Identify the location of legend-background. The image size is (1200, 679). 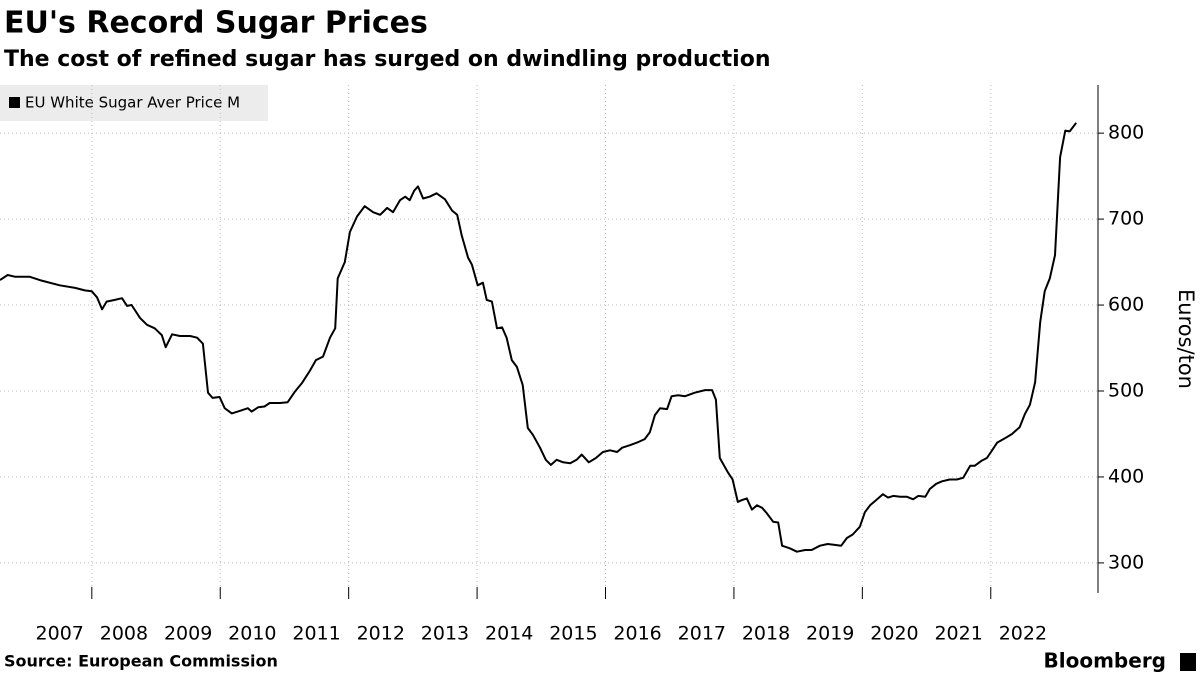
(134, 103).